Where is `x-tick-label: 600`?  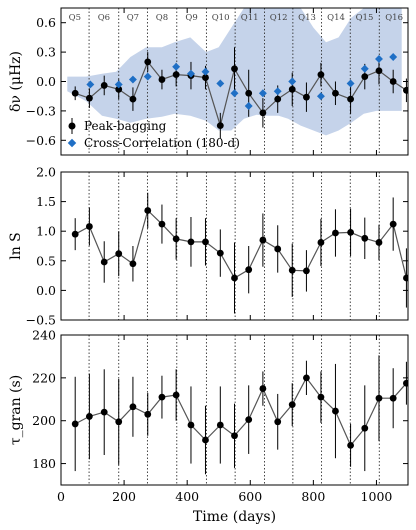
x-tick-label: 600 is located at coordinates (250, 496).